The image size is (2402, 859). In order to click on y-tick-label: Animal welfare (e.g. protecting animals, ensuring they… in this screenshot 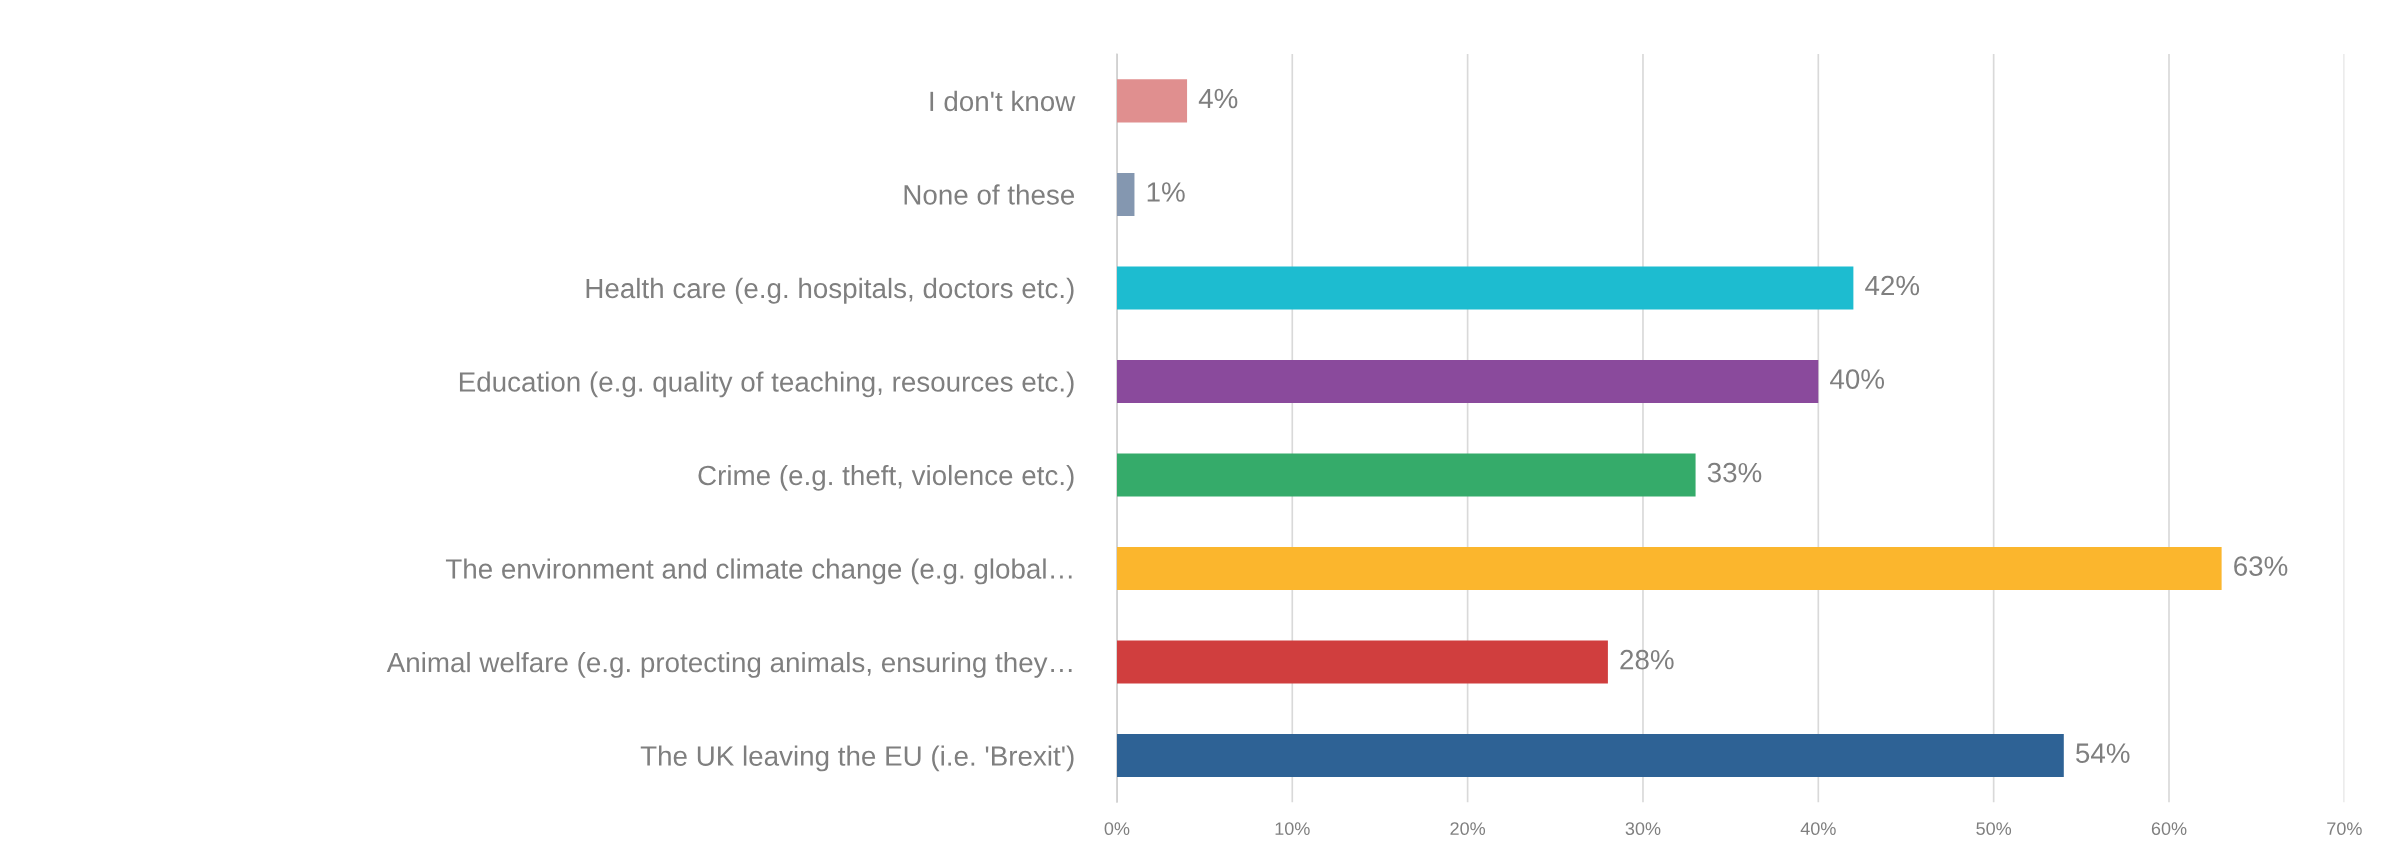, I will do `click(729, 664)`.